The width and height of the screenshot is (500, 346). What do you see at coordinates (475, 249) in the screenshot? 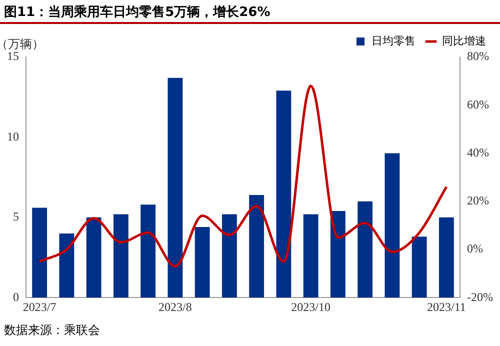
I see `y2-tick-label: 0%` at bounding box center [475, 249].